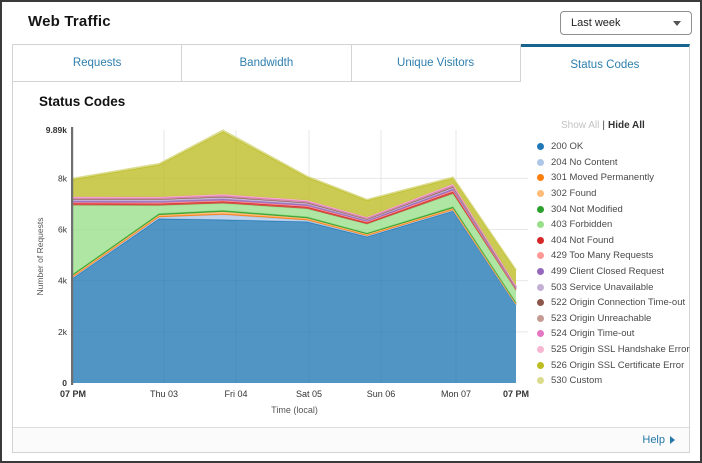  I want to click on tab-status-codes-label: Status Codes, so click(605, 64).